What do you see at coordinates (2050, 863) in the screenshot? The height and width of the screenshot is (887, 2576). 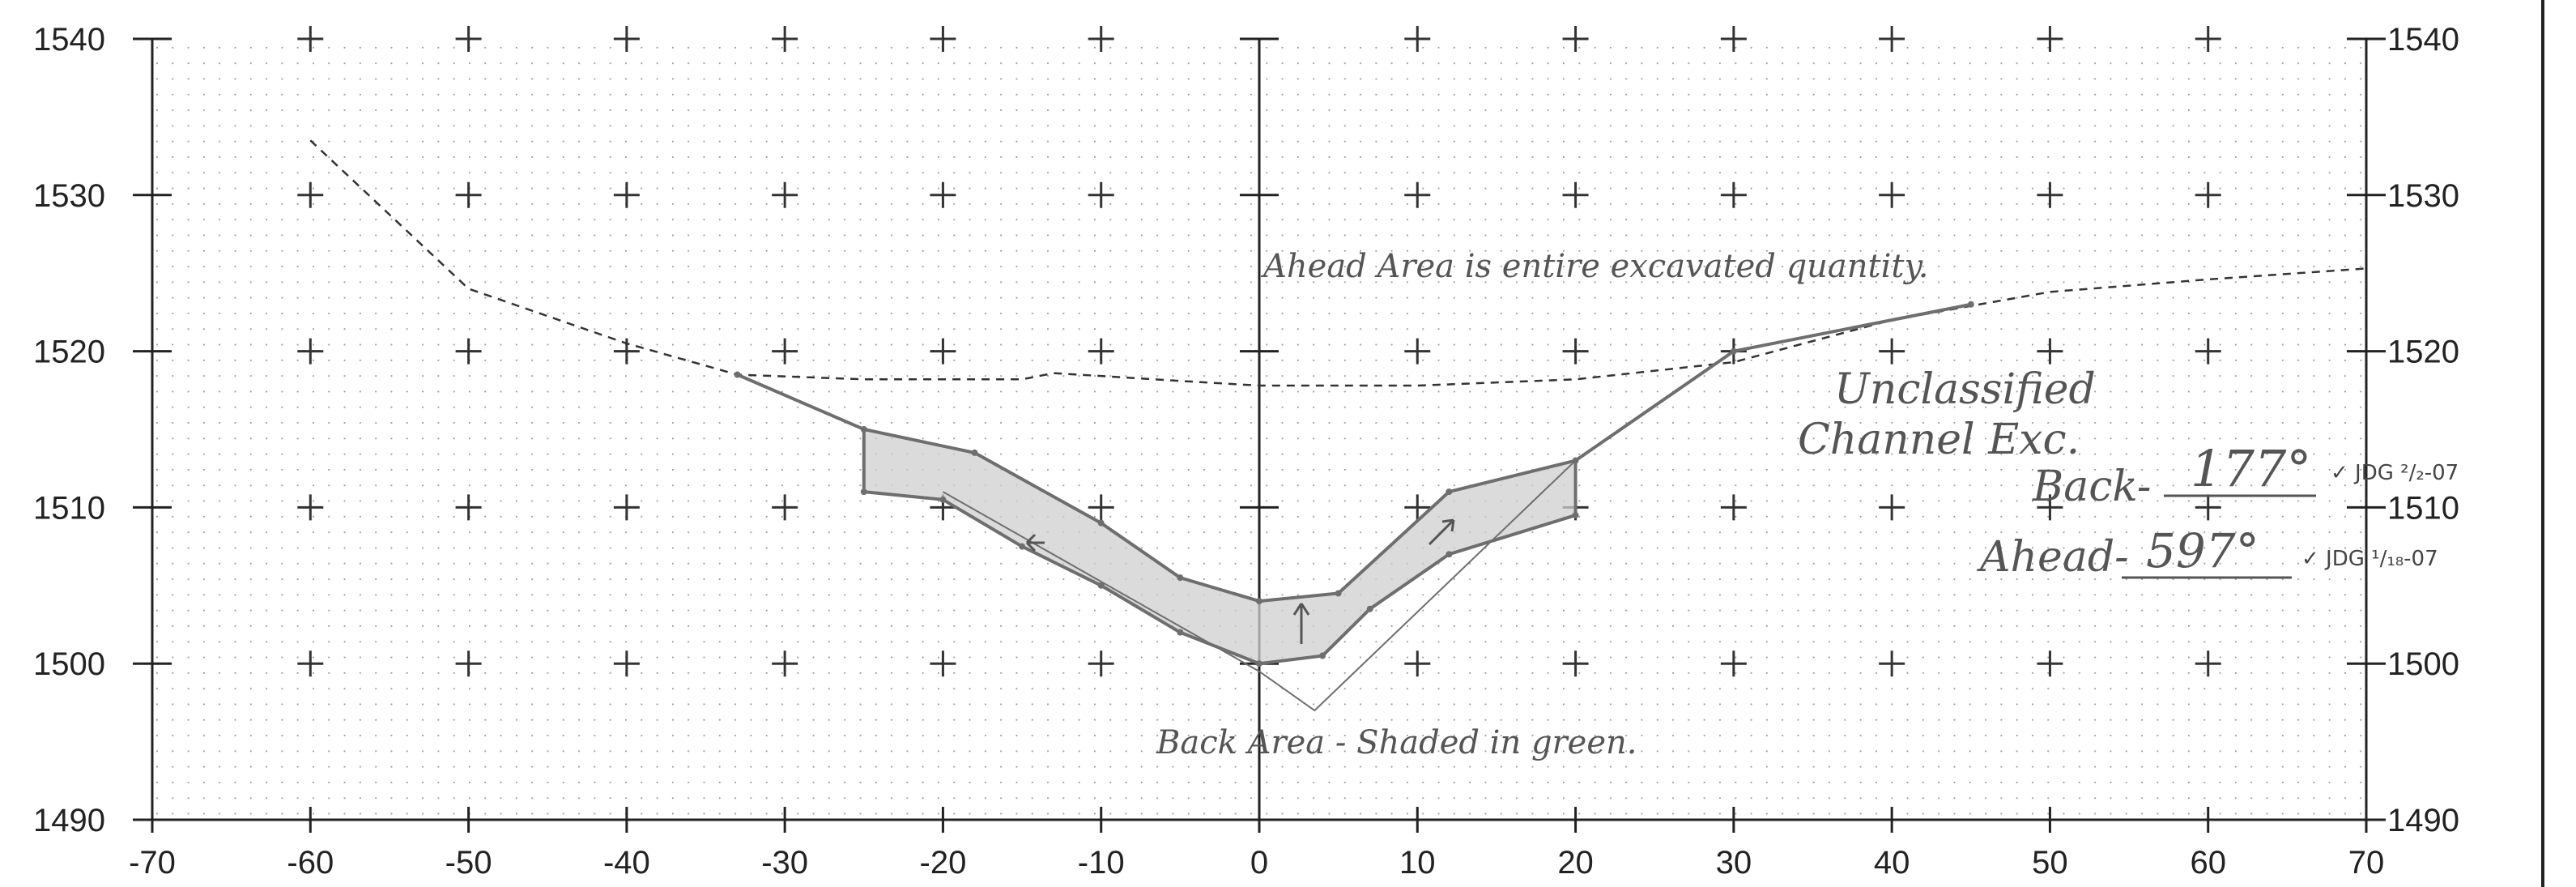 I see `x-tick-label: 50` at bounding box center [2050, 863].